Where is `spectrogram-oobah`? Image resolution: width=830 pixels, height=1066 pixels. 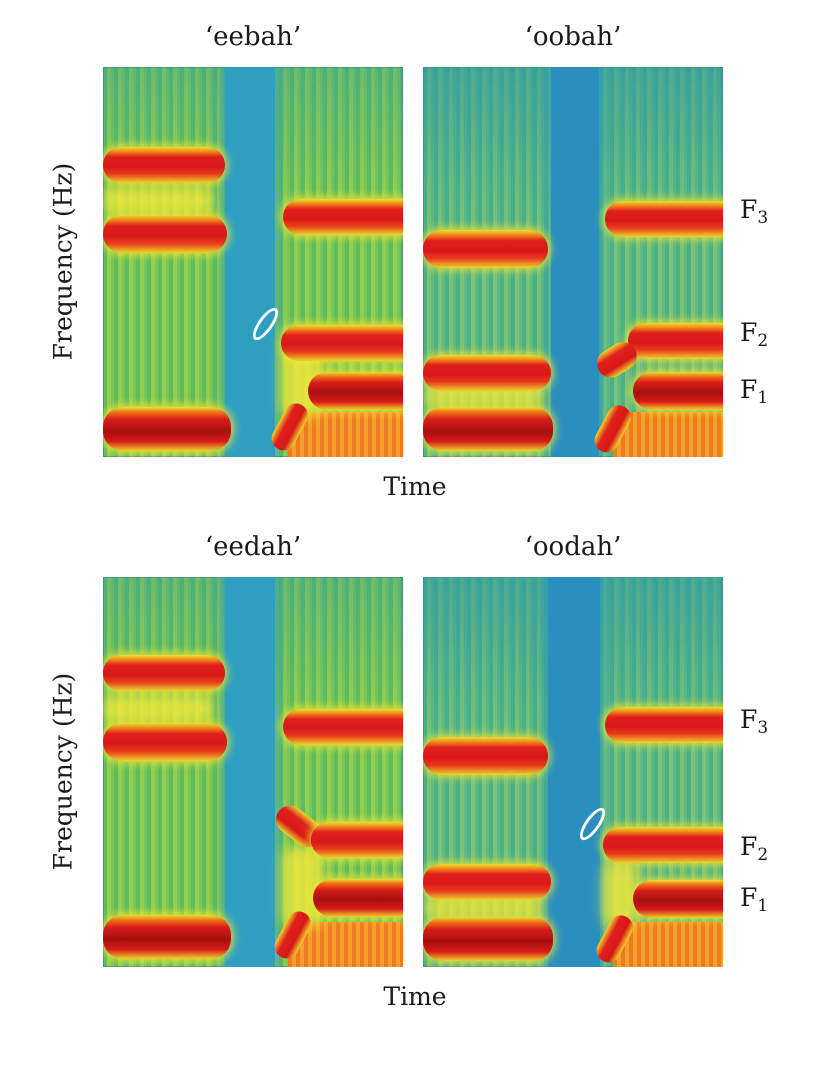
spectrogram-oobah is located at coordinates (573, 262).